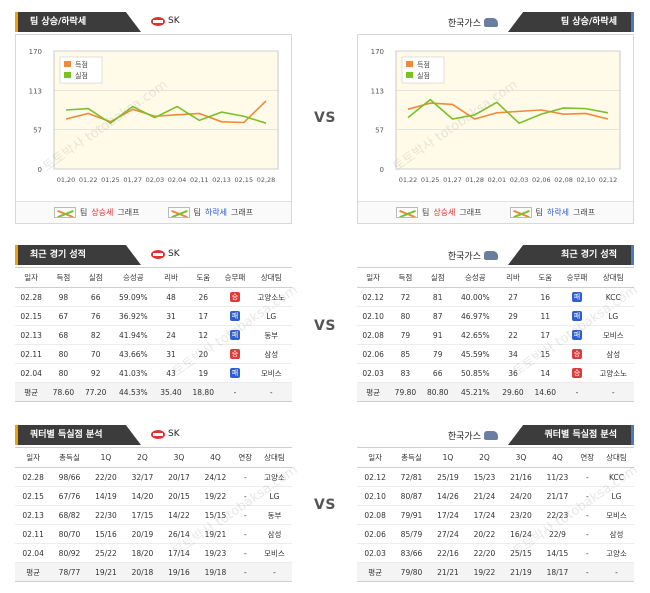 The image size is (650, 593). What do you see at coordinates (266, 180) in the screenshot?
I see `x-tick-label: 02,28` at bounding box center [266, 180].